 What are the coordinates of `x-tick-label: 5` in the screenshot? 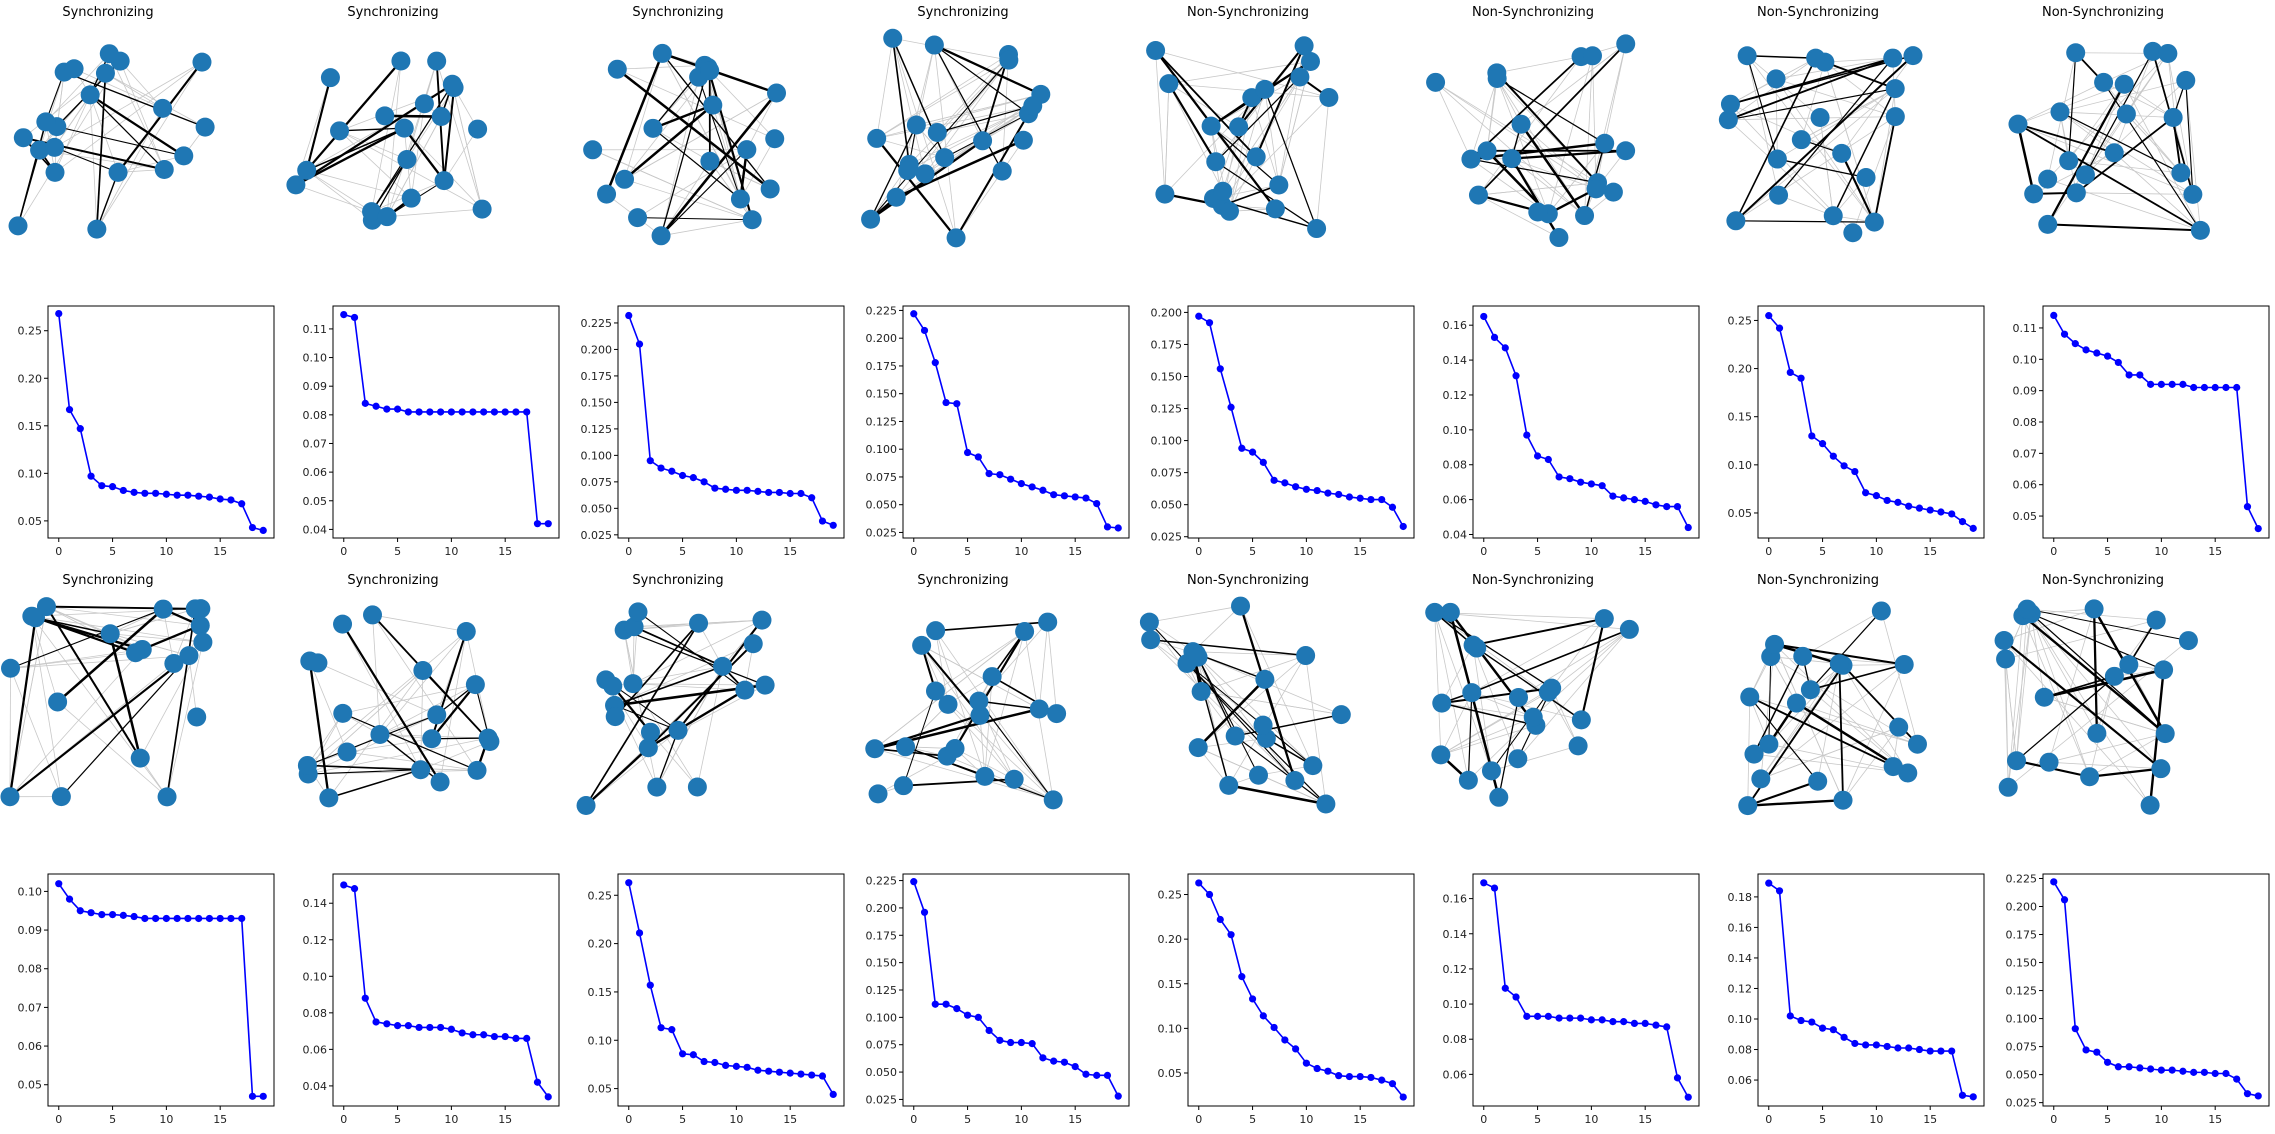 It's located at (967, 551).